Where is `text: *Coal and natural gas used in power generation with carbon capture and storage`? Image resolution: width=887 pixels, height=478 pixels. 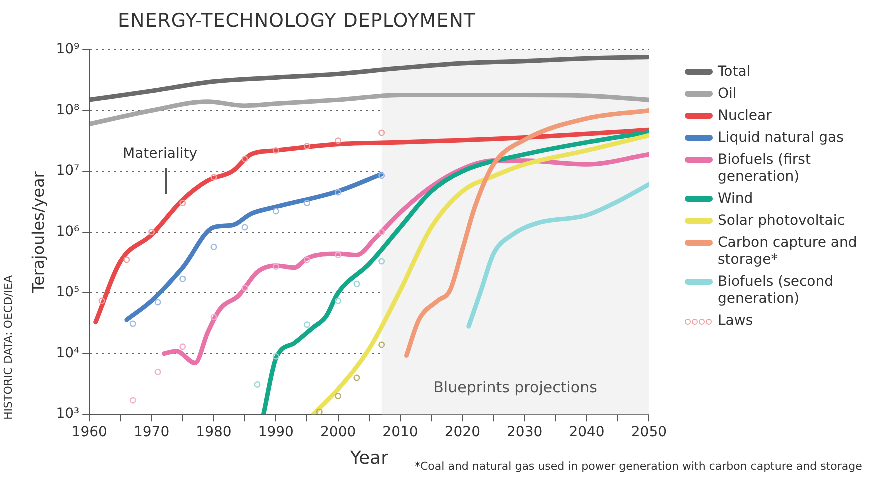
text: *Coal and natural gas used in power generation with carbon capture and storage is located at coordinates (638, 466).